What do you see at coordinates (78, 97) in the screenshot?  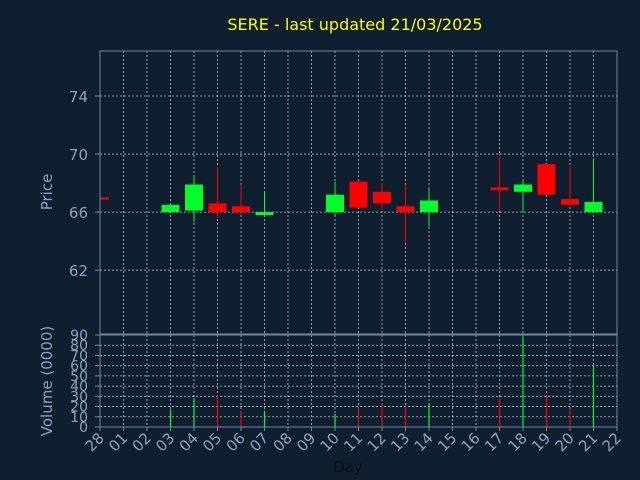 I see `price-tick-label: 74` at bounding box center [78, 97].